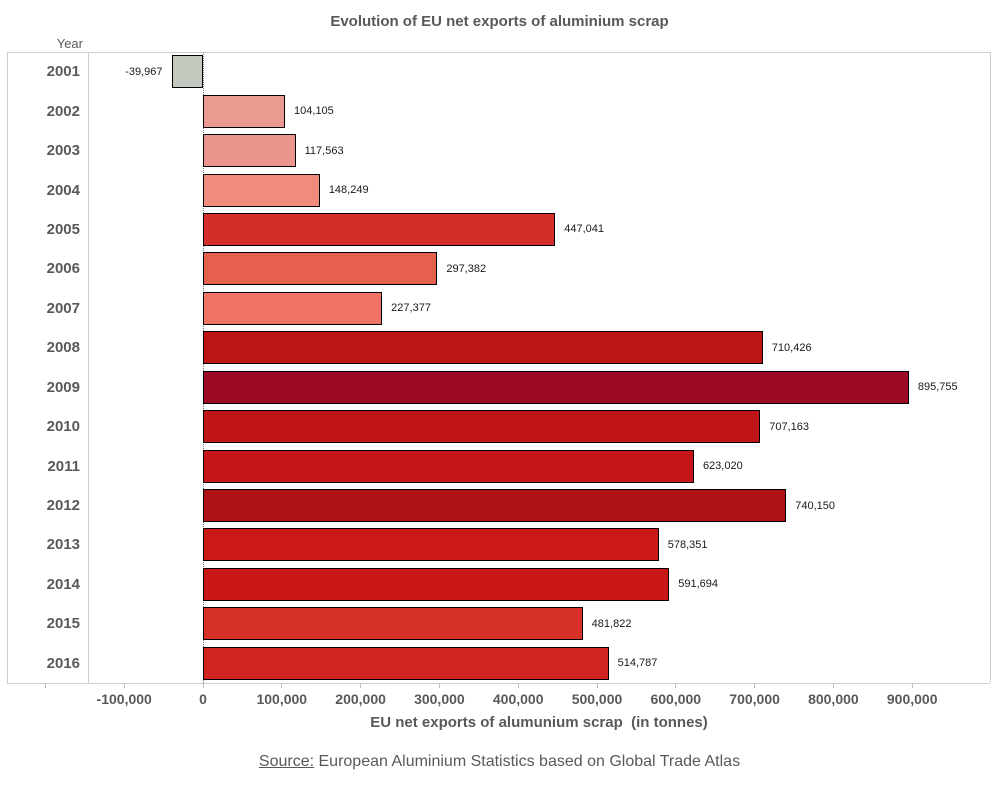  Describe the element at coordinates (379, 229) in the screenshot. I see `bar-2005` at that location.